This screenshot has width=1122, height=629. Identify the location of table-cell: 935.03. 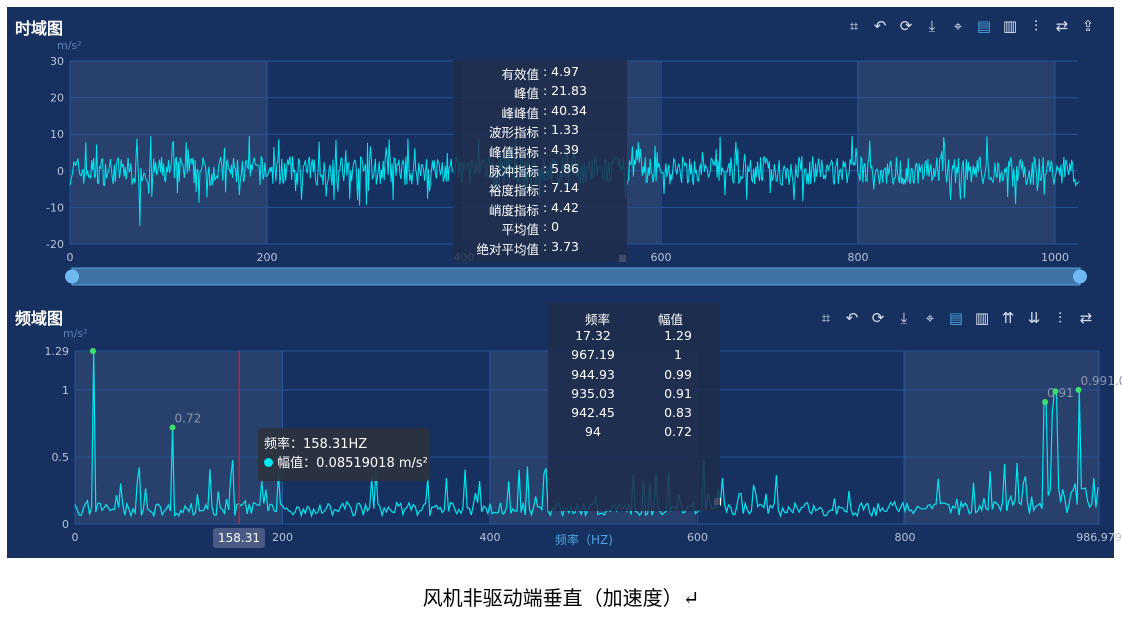
(593, 393).